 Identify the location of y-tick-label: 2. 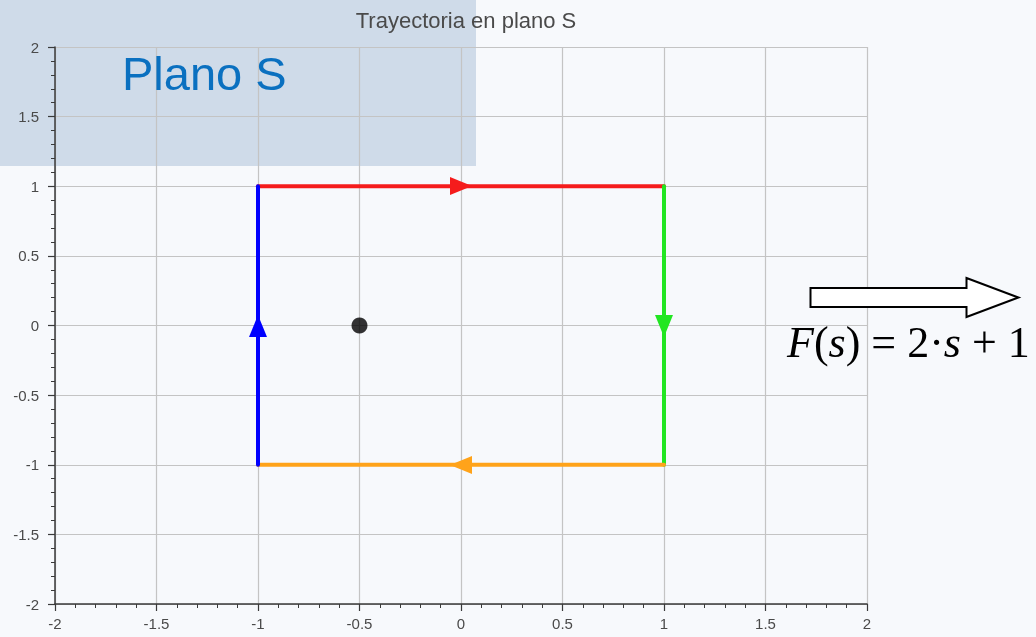
(34, 47).